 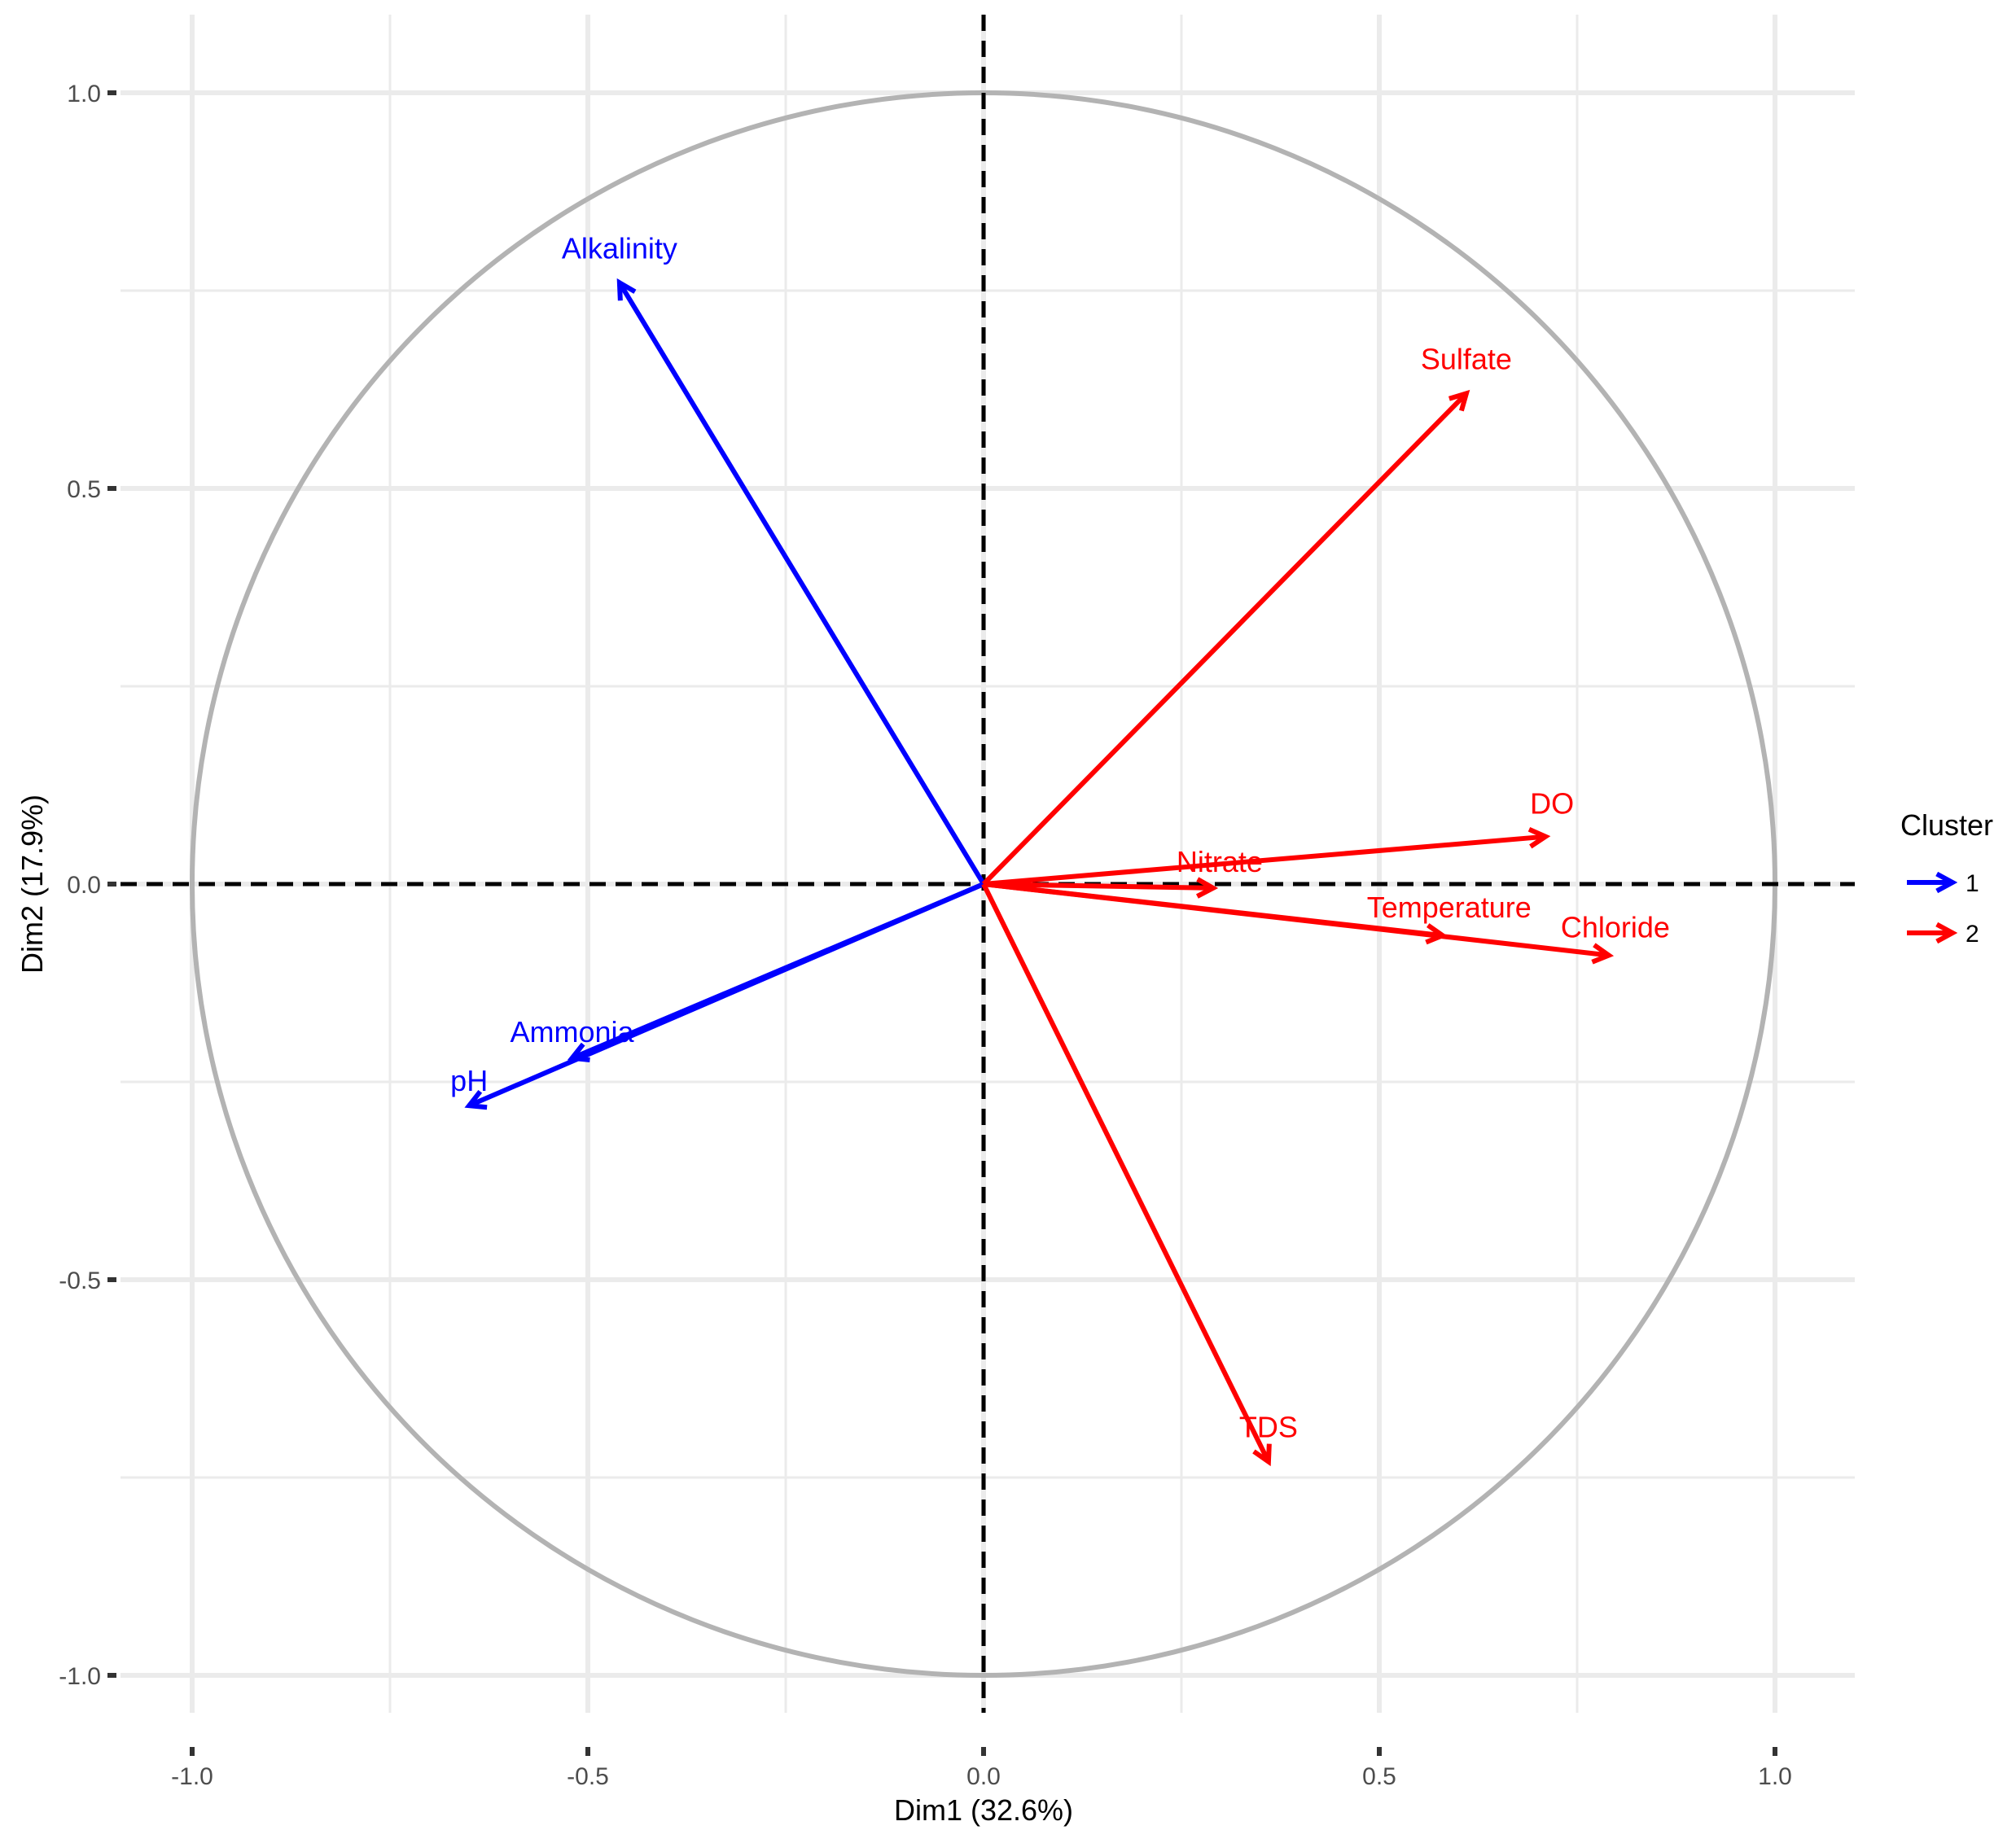 What do you see at coordinates (1225, 639) in the screenshot?
I see `vector-sulfate` at bounding box center [1225, 639].